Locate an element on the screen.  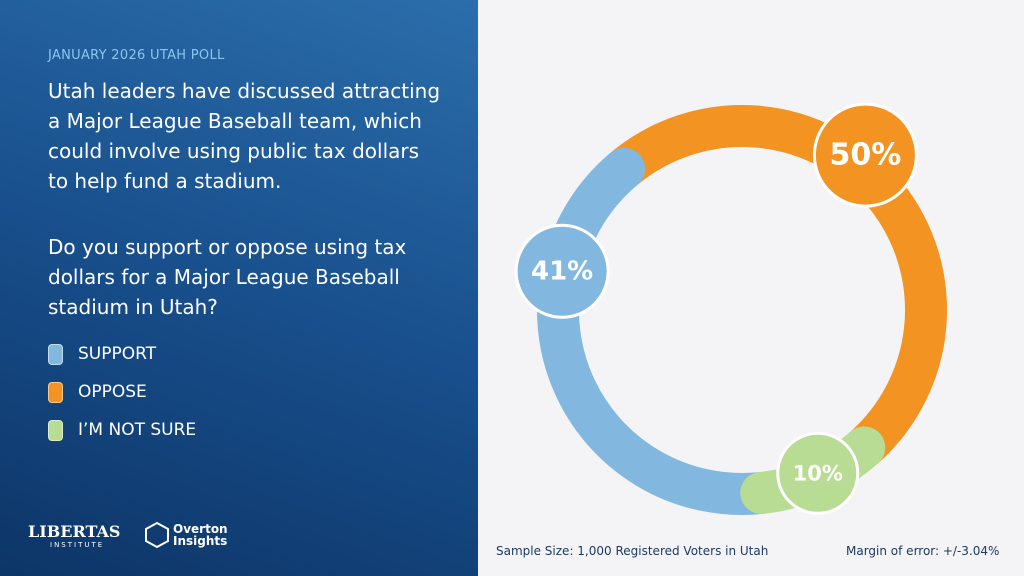
logo-text: INSTITUTE is located at coordinates (77, 545).